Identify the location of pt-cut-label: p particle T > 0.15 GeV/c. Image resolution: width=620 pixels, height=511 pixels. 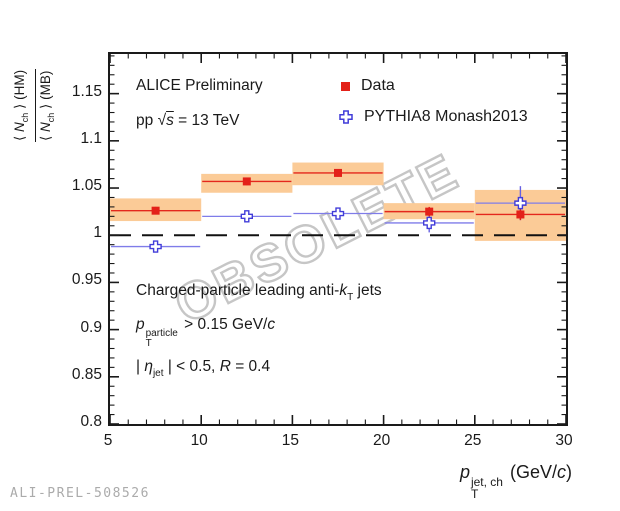
(205, 332).